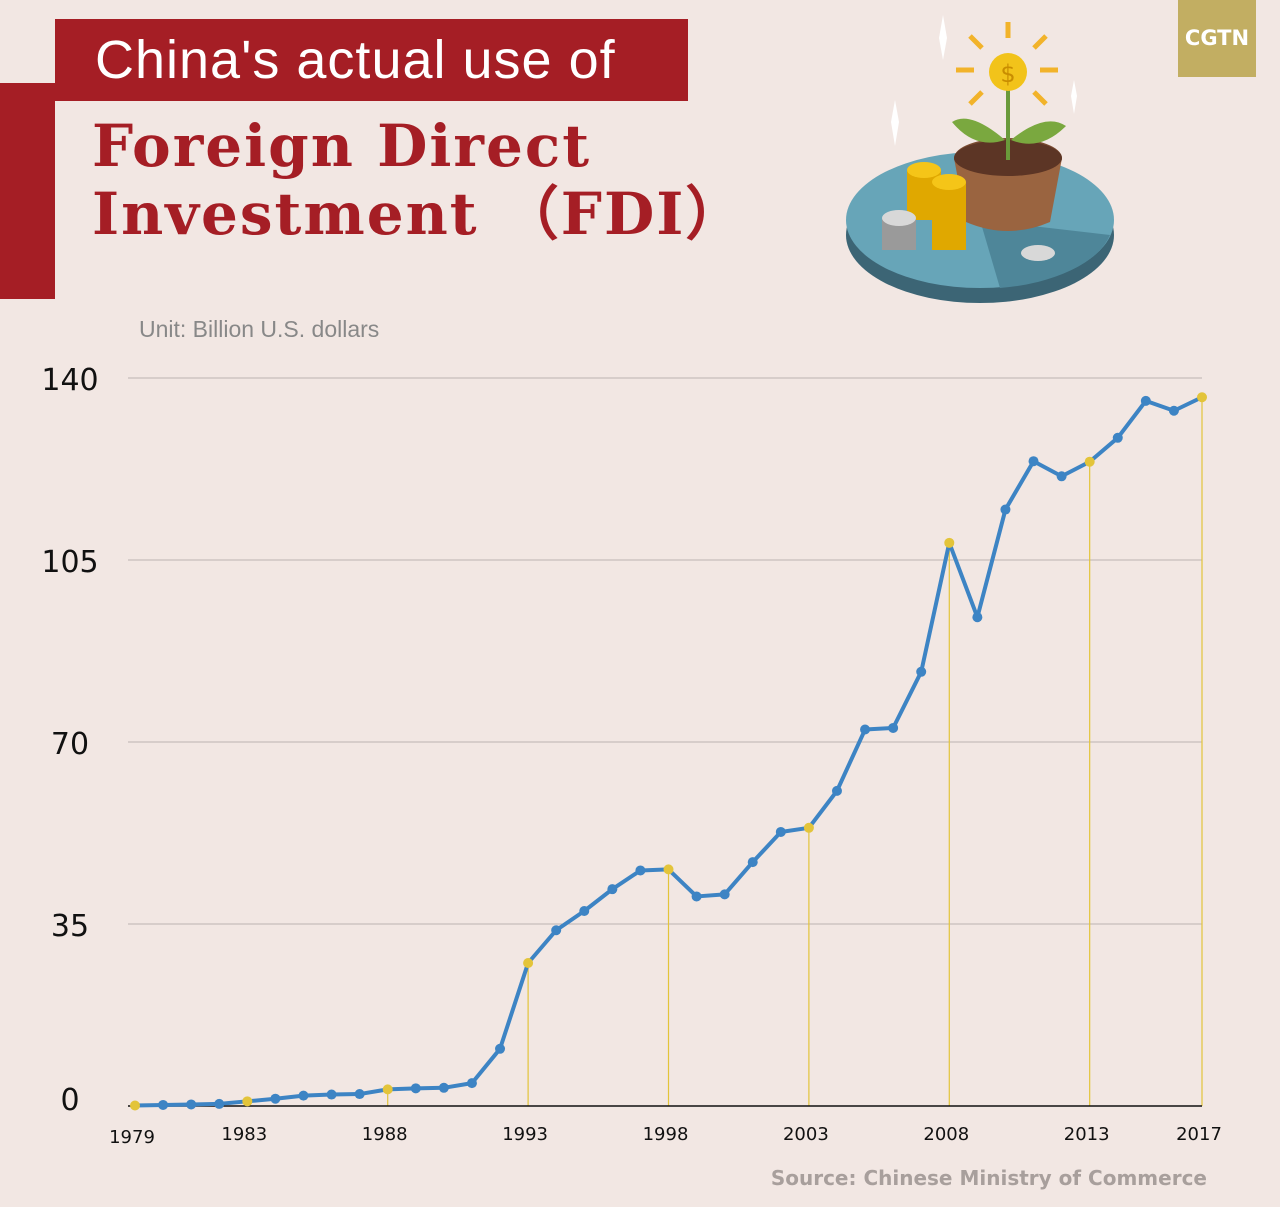 Image resolution: width=1280 pixels, height=1207 pixels. Describe the element at coordinates (244, 1134) in the screenshot. I see `x-tick-label: 1983` at that location.